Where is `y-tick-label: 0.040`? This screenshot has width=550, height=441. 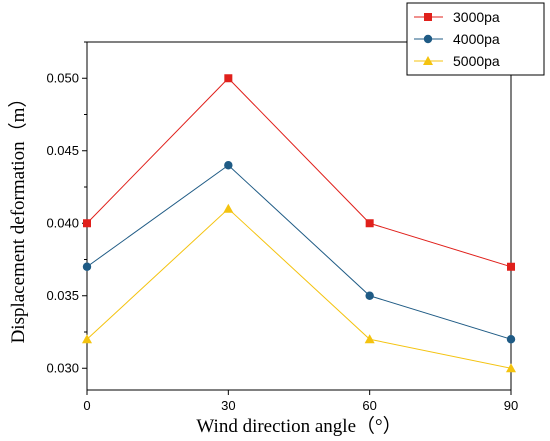 y-tick-label: 0.040 is located at coordinates (62, 222).